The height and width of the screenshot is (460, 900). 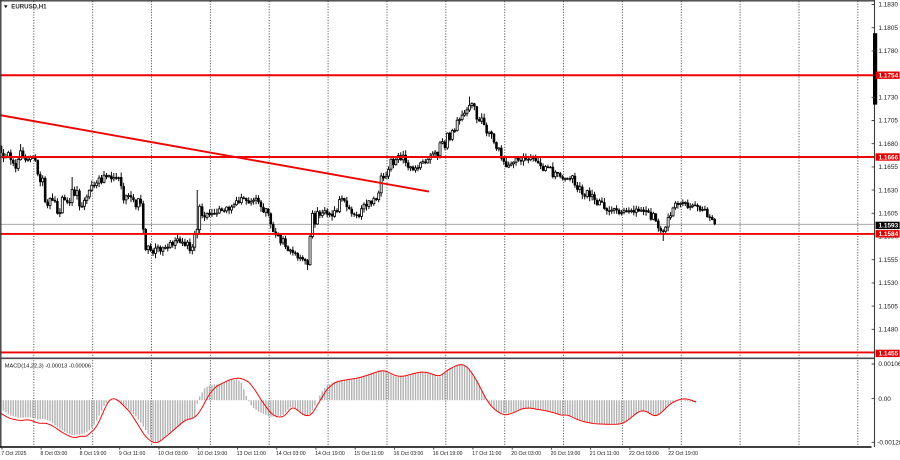 I want to click on svg-text: 10 Oct 19:00, so click(x=212, y=454).